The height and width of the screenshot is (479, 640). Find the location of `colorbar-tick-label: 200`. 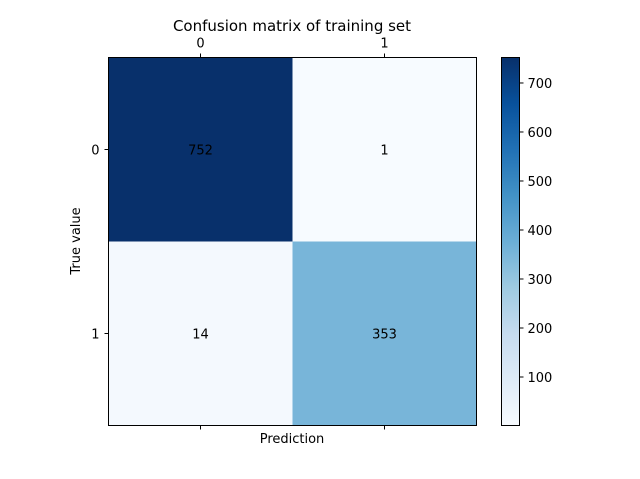

colorbar-tick-label: 200 is located at coordinates (540, 329).